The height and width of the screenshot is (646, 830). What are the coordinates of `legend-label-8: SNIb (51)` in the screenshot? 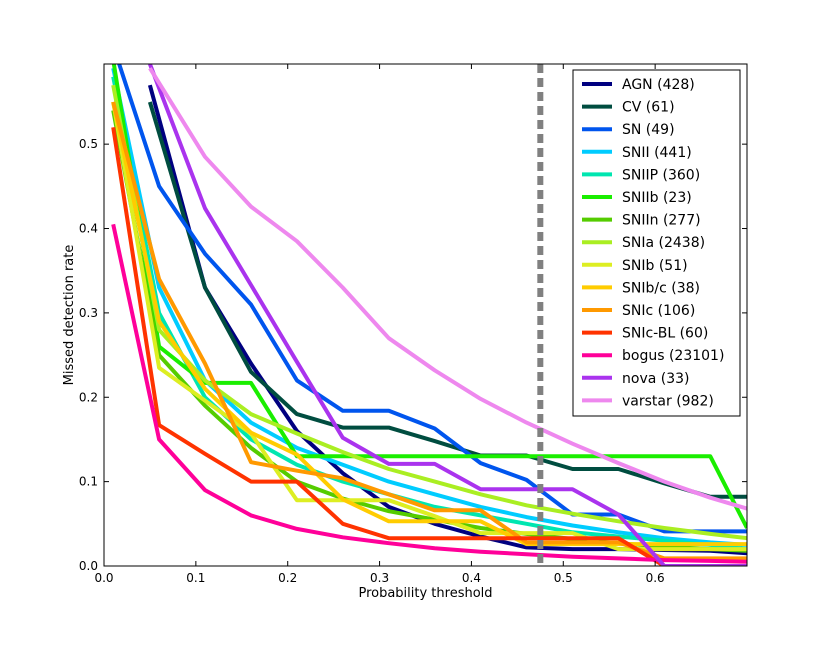 It's located at (655, 266).